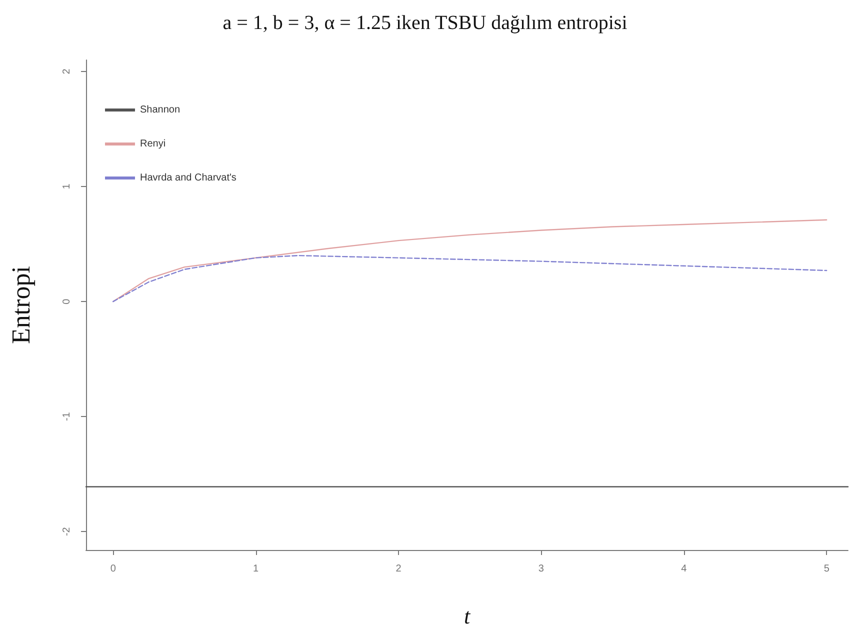  Describe the element at coordinates (67, 301) in the screenshot. I see `y-tick-label: 0` at that location.